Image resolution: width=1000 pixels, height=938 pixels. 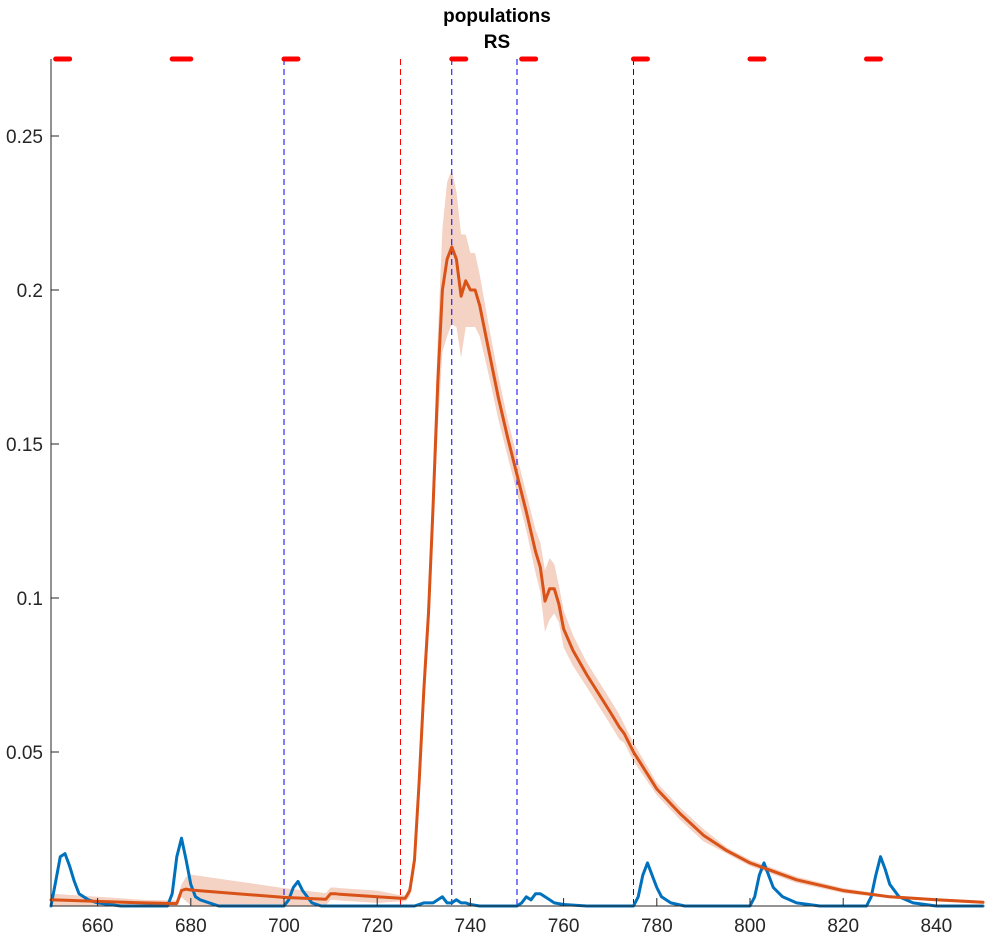 What do you see at coordinates (24, 137) in the screenshot?
I see `y-tick-label: 0.25` at bounding box center [24, 137].